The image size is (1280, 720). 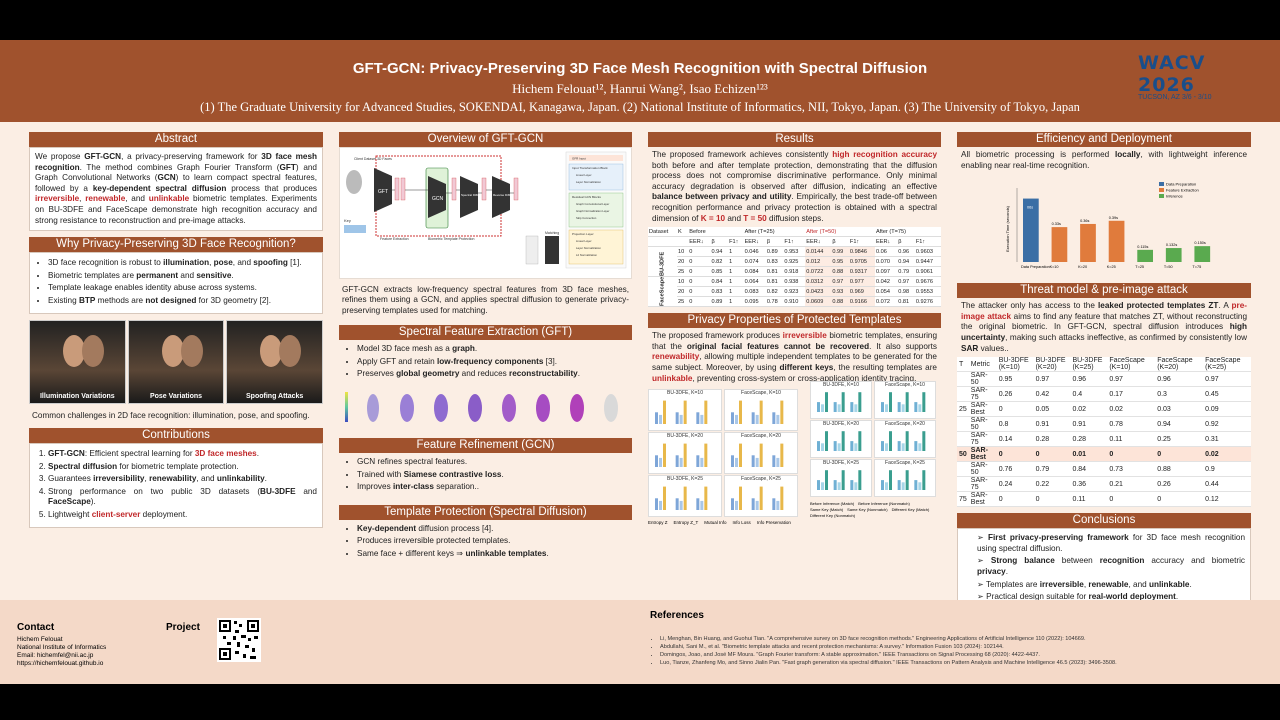 What do you see at coordinates (1131, 394) in the screenshot?
I see `table-cell: 0.17` at bounding box center [1131, 394].